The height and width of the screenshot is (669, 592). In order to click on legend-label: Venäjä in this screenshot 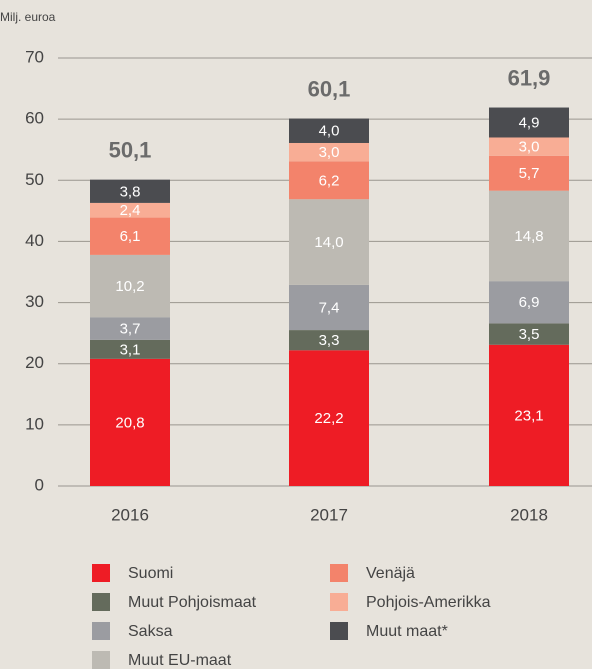, I will do `click(390, 573)`.